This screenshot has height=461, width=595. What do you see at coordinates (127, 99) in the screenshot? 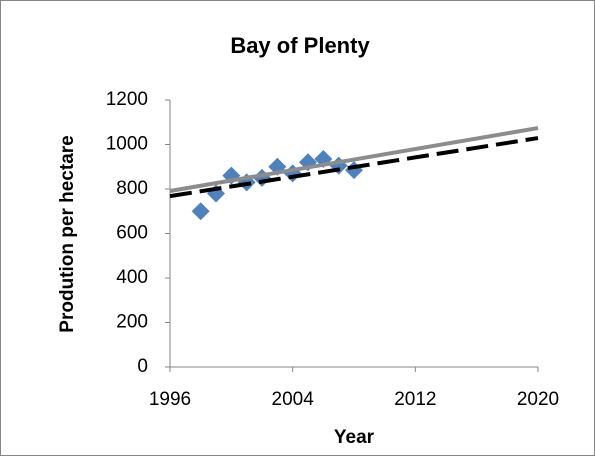
I see `y-tick-label: 1200` at bounding box center [127, 99].